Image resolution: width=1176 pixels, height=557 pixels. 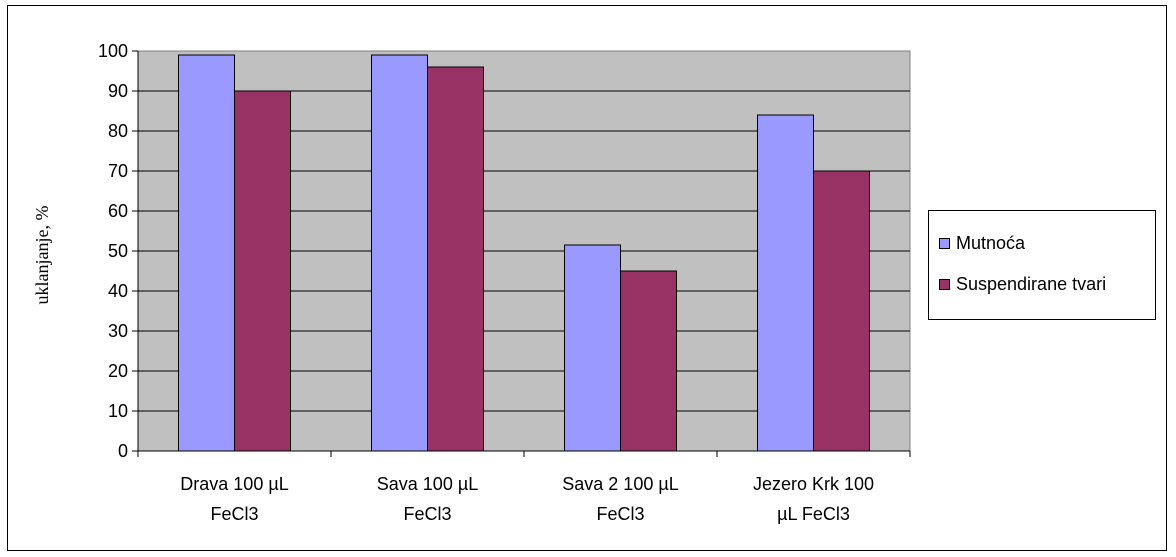 I want to click on legend-swatch-suspendirane-tvari, so click(x=944, y=284).